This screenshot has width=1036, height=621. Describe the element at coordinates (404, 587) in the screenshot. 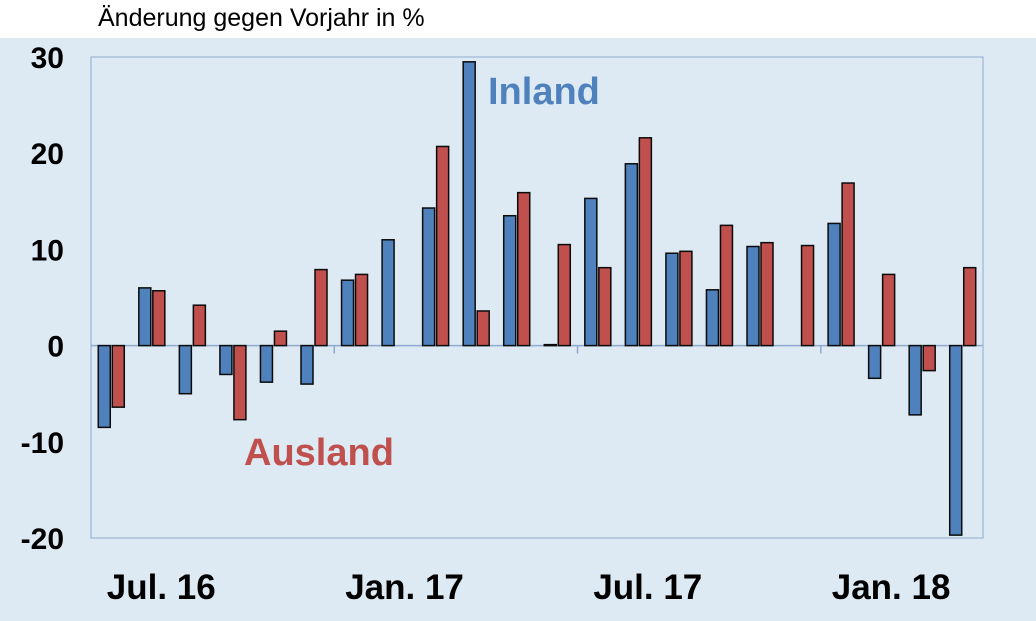

I see `x-tick-label: Jan. 17` at that location.